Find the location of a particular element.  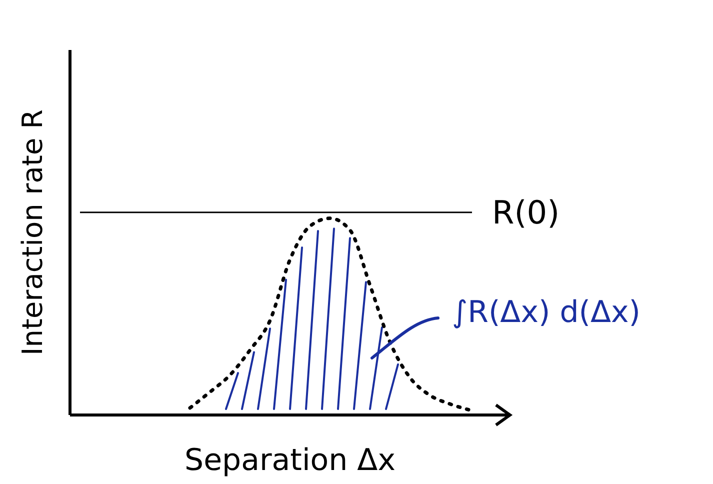

y-axis-title: Interaction rate R is located at coordinates (32, 232).